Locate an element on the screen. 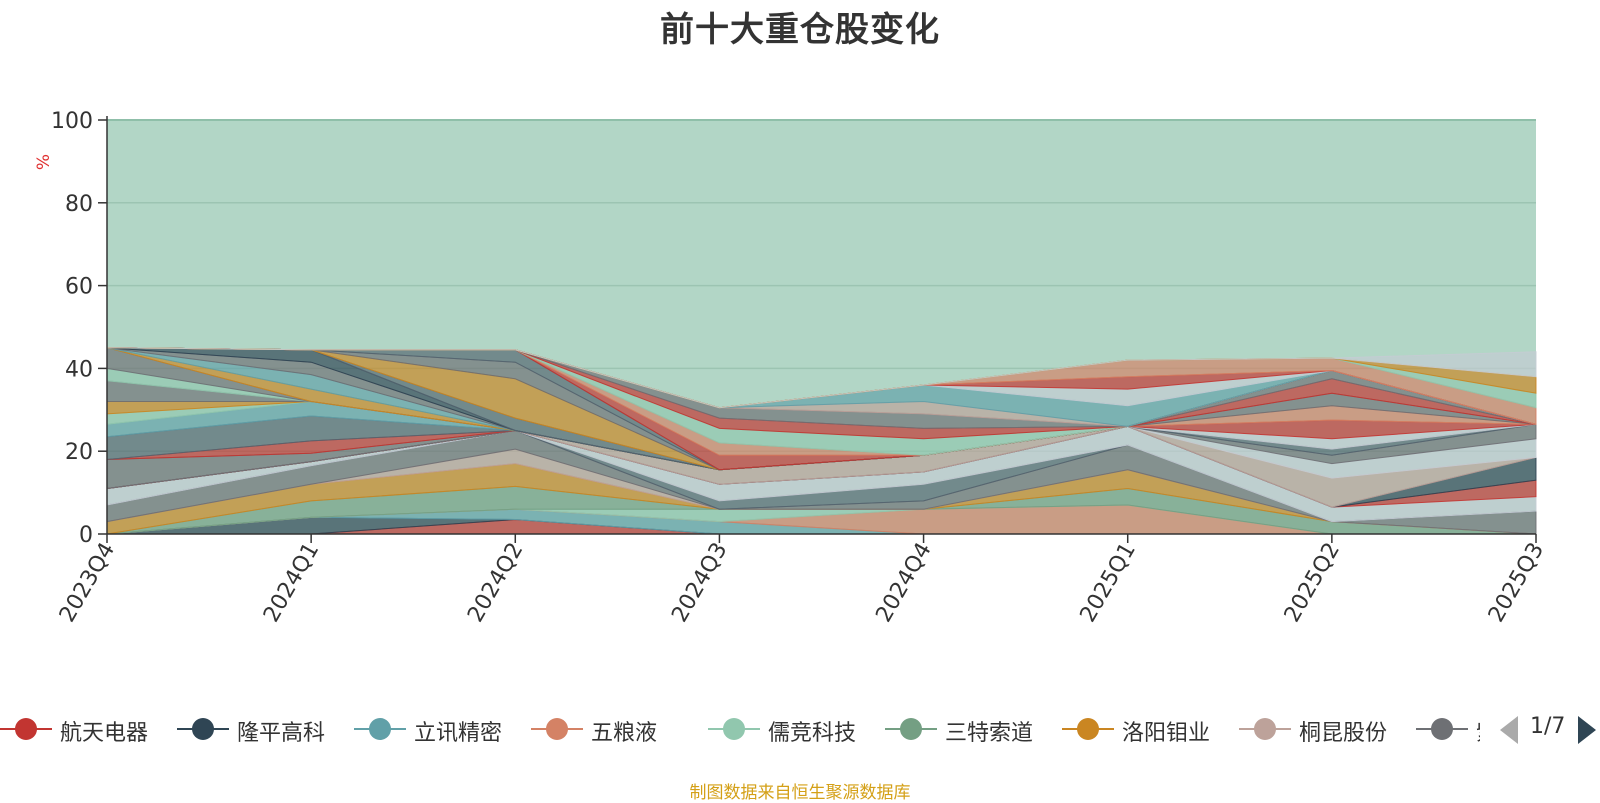 This screenshot has width=1600, height=803. y-axis-label: % is located at coordinates (44, 162).